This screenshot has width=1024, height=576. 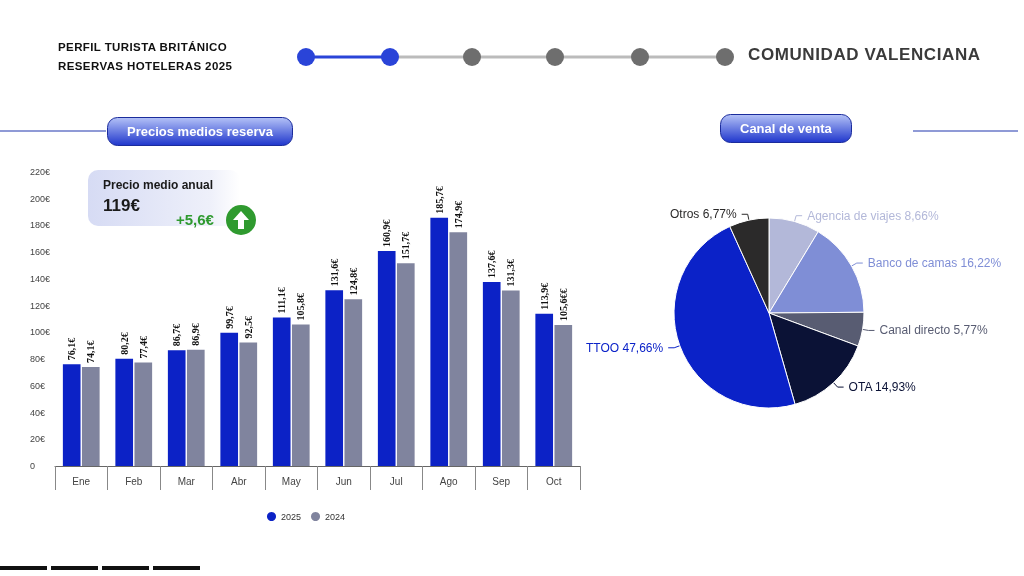 What do you see at coordinates (301, 307) in the screenshot?
I see `data-label: 105,8€` at bounding box center [301, 307].